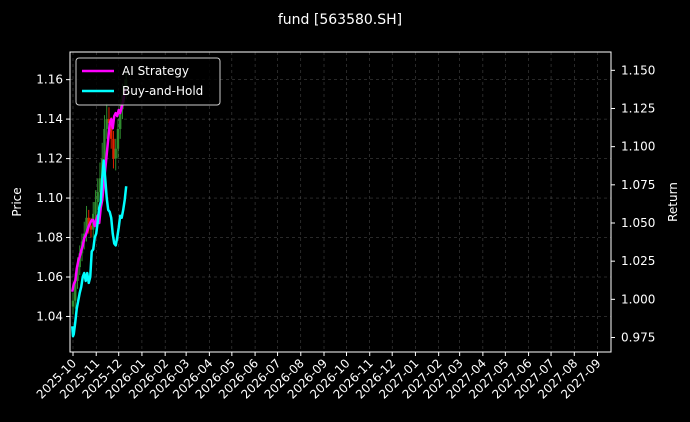 Image resolution: width=690 pixels, height=422 pixels. Describe the element at coordinates (638, 223) in the screenshot. I see `y2-tick-label: 1.050` at that location.